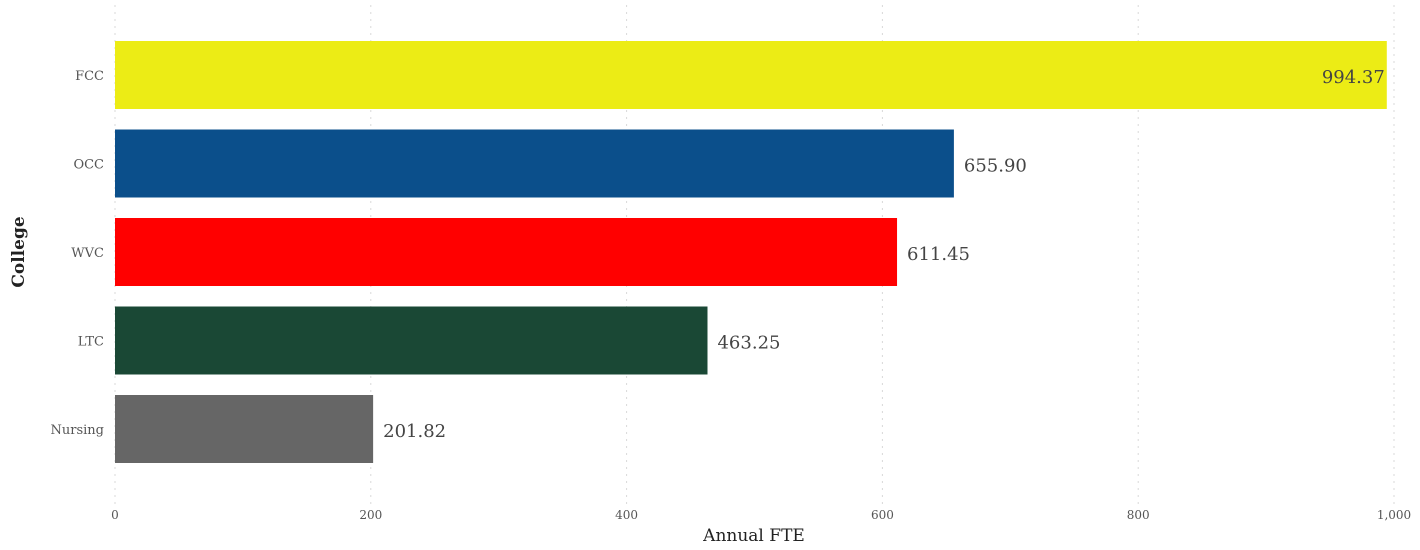 This screenshot has height=550, width=1420. Describe the element at coordinates (761, 515) in the screenshot. I see `x-tick-labels: 0 200 400 600 800 1,000` at that location.